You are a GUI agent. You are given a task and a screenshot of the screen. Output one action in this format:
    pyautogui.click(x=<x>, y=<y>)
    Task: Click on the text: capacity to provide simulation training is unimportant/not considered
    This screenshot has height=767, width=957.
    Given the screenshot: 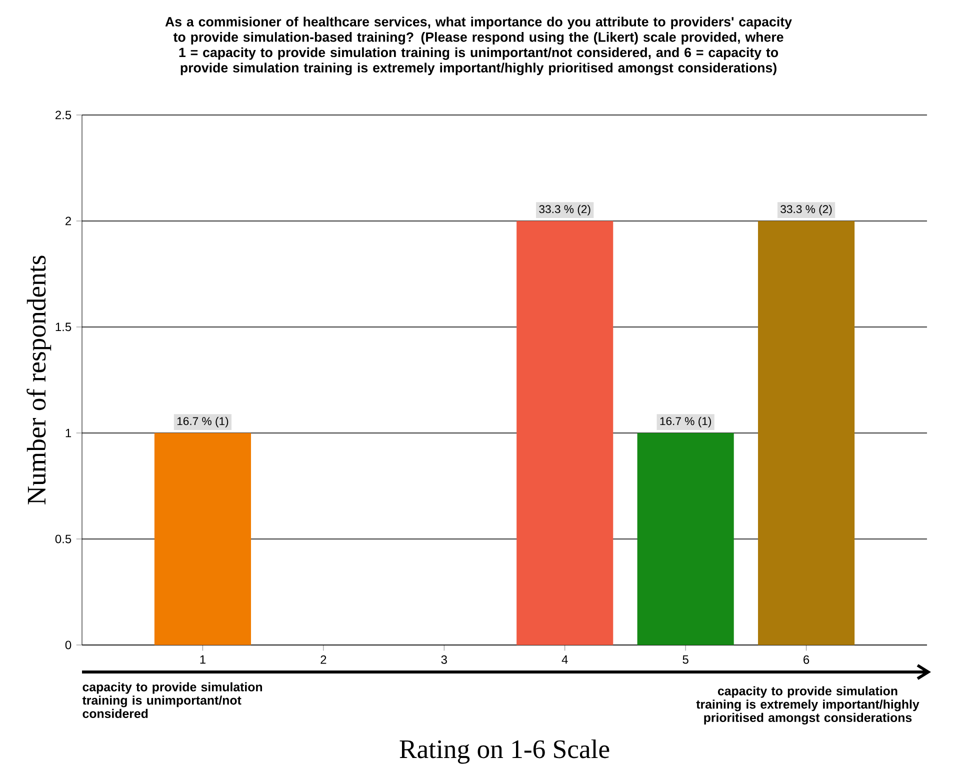 What is the action you would take?
    pyautogui.click(x=172, y=700)
    